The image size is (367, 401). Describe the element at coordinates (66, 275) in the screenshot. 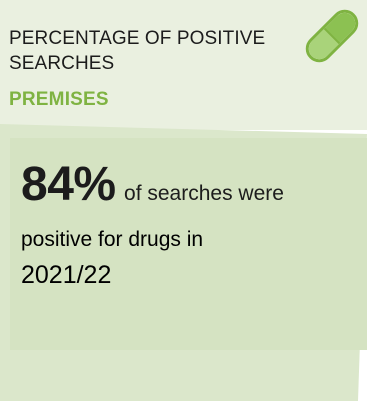

I see `stat-text-line-3: 2021/22` at that location.